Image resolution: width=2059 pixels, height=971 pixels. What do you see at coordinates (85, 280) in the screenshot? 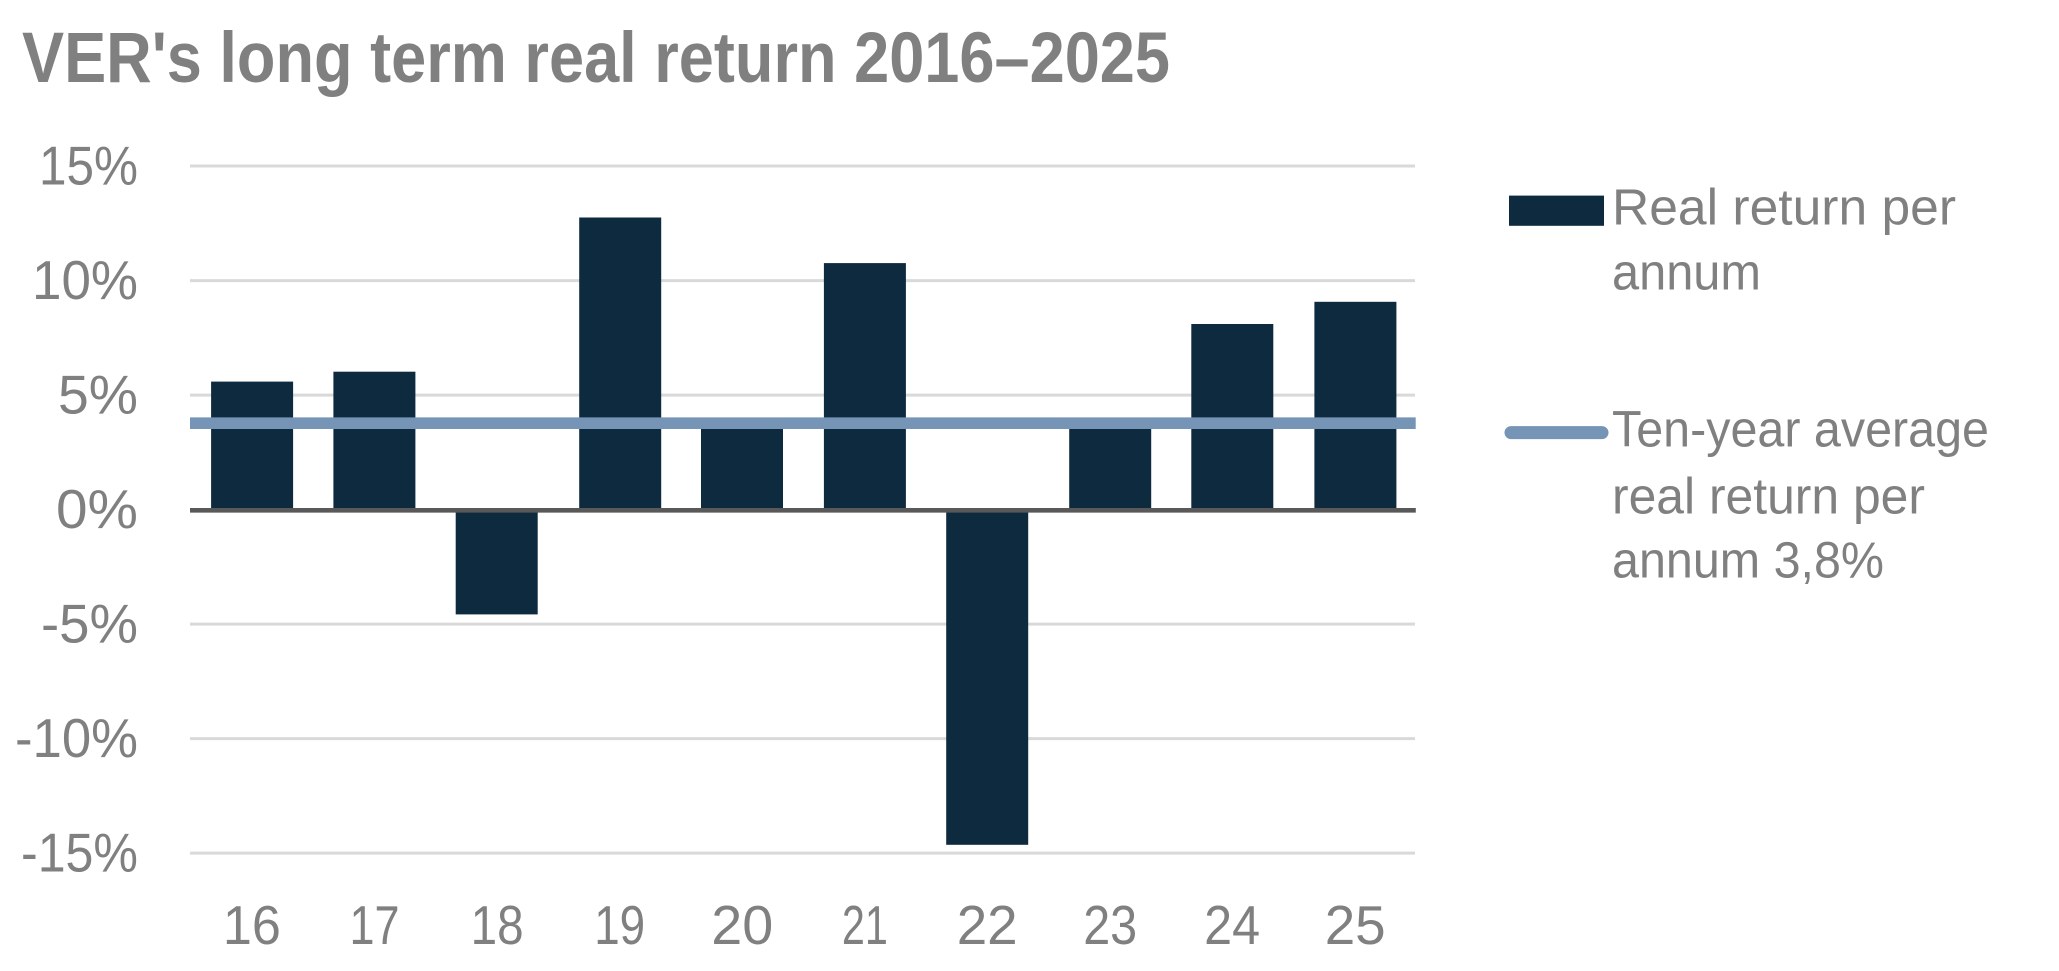
I see `svg-text: 10%` at bounding box center [85, 280].